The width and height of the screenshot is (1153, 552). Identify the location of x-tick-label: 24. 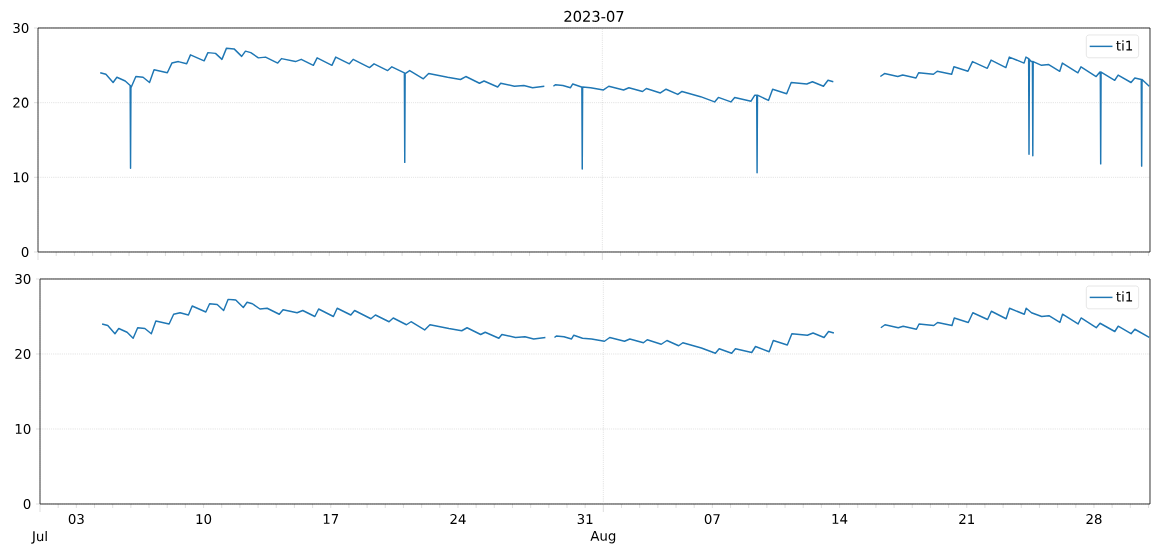
(458, 519).